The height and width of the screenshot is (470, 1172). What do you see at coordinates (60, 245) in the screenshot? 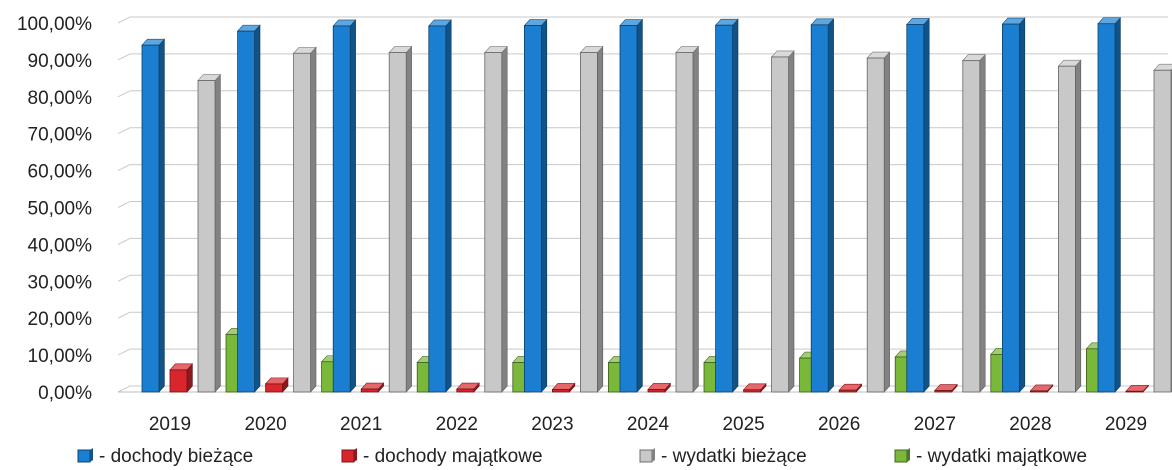
I see `y-tick-label: 40,00%` at bounding box center [60, 245].